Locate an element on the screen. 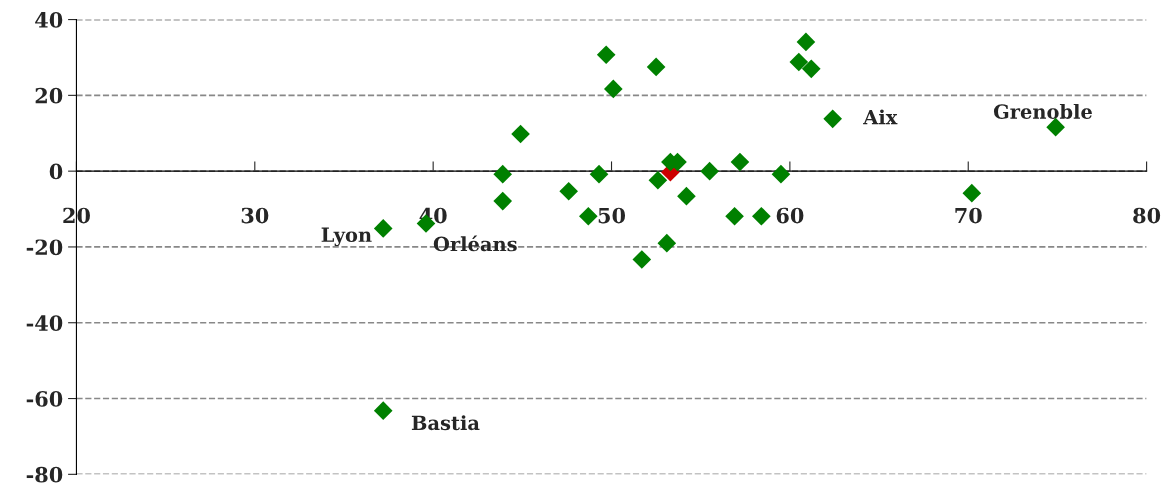 This screenshot has height=489, width=1176. y-tick-label: -80 is located at coordinates (44, 474).